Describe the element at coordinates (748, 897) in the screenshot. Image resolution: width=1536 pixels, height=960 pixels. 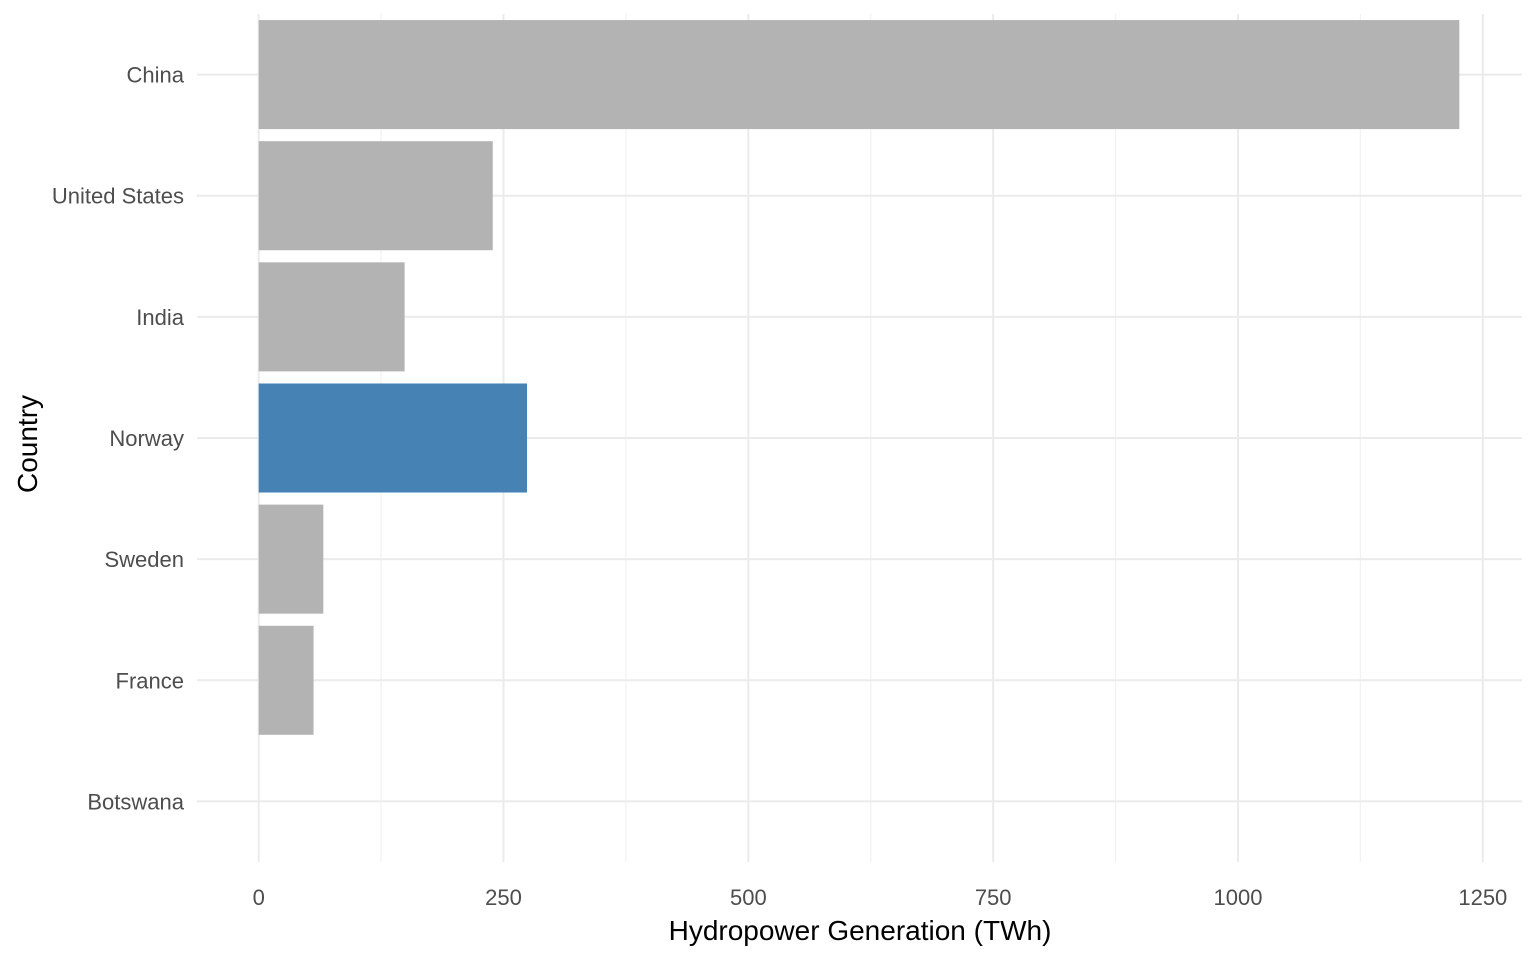
I see `x-tick-label: 500` at that location.